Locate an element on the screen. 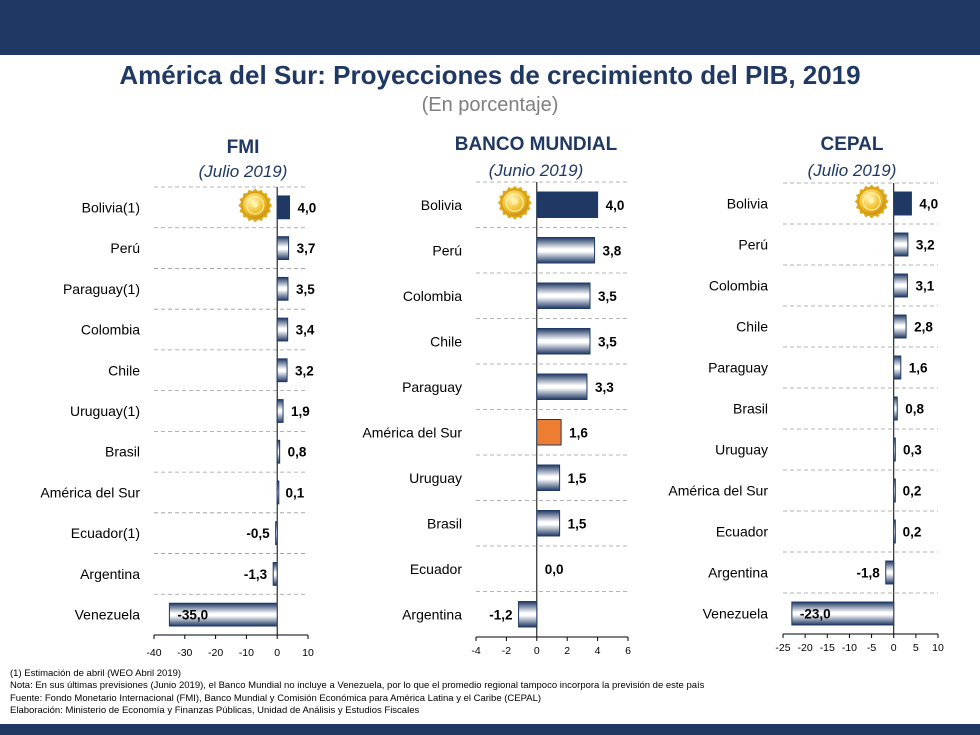 Image resolution: width=980 pixels, height=735 pixels. value-label: 3,2 is located at coordinates (925, 245).